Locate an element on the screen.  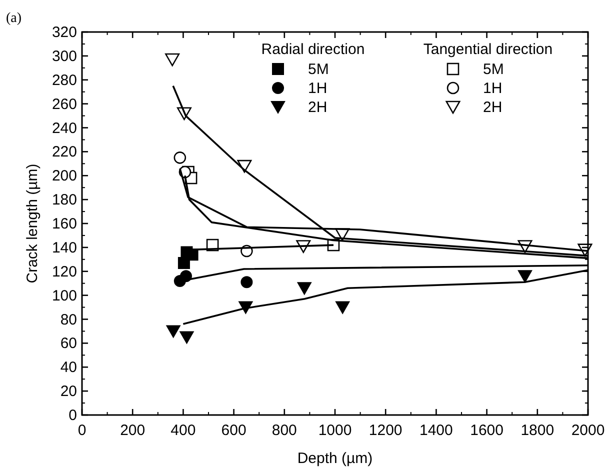
x-tick-label: 800 is located at coordinates (284, 430).